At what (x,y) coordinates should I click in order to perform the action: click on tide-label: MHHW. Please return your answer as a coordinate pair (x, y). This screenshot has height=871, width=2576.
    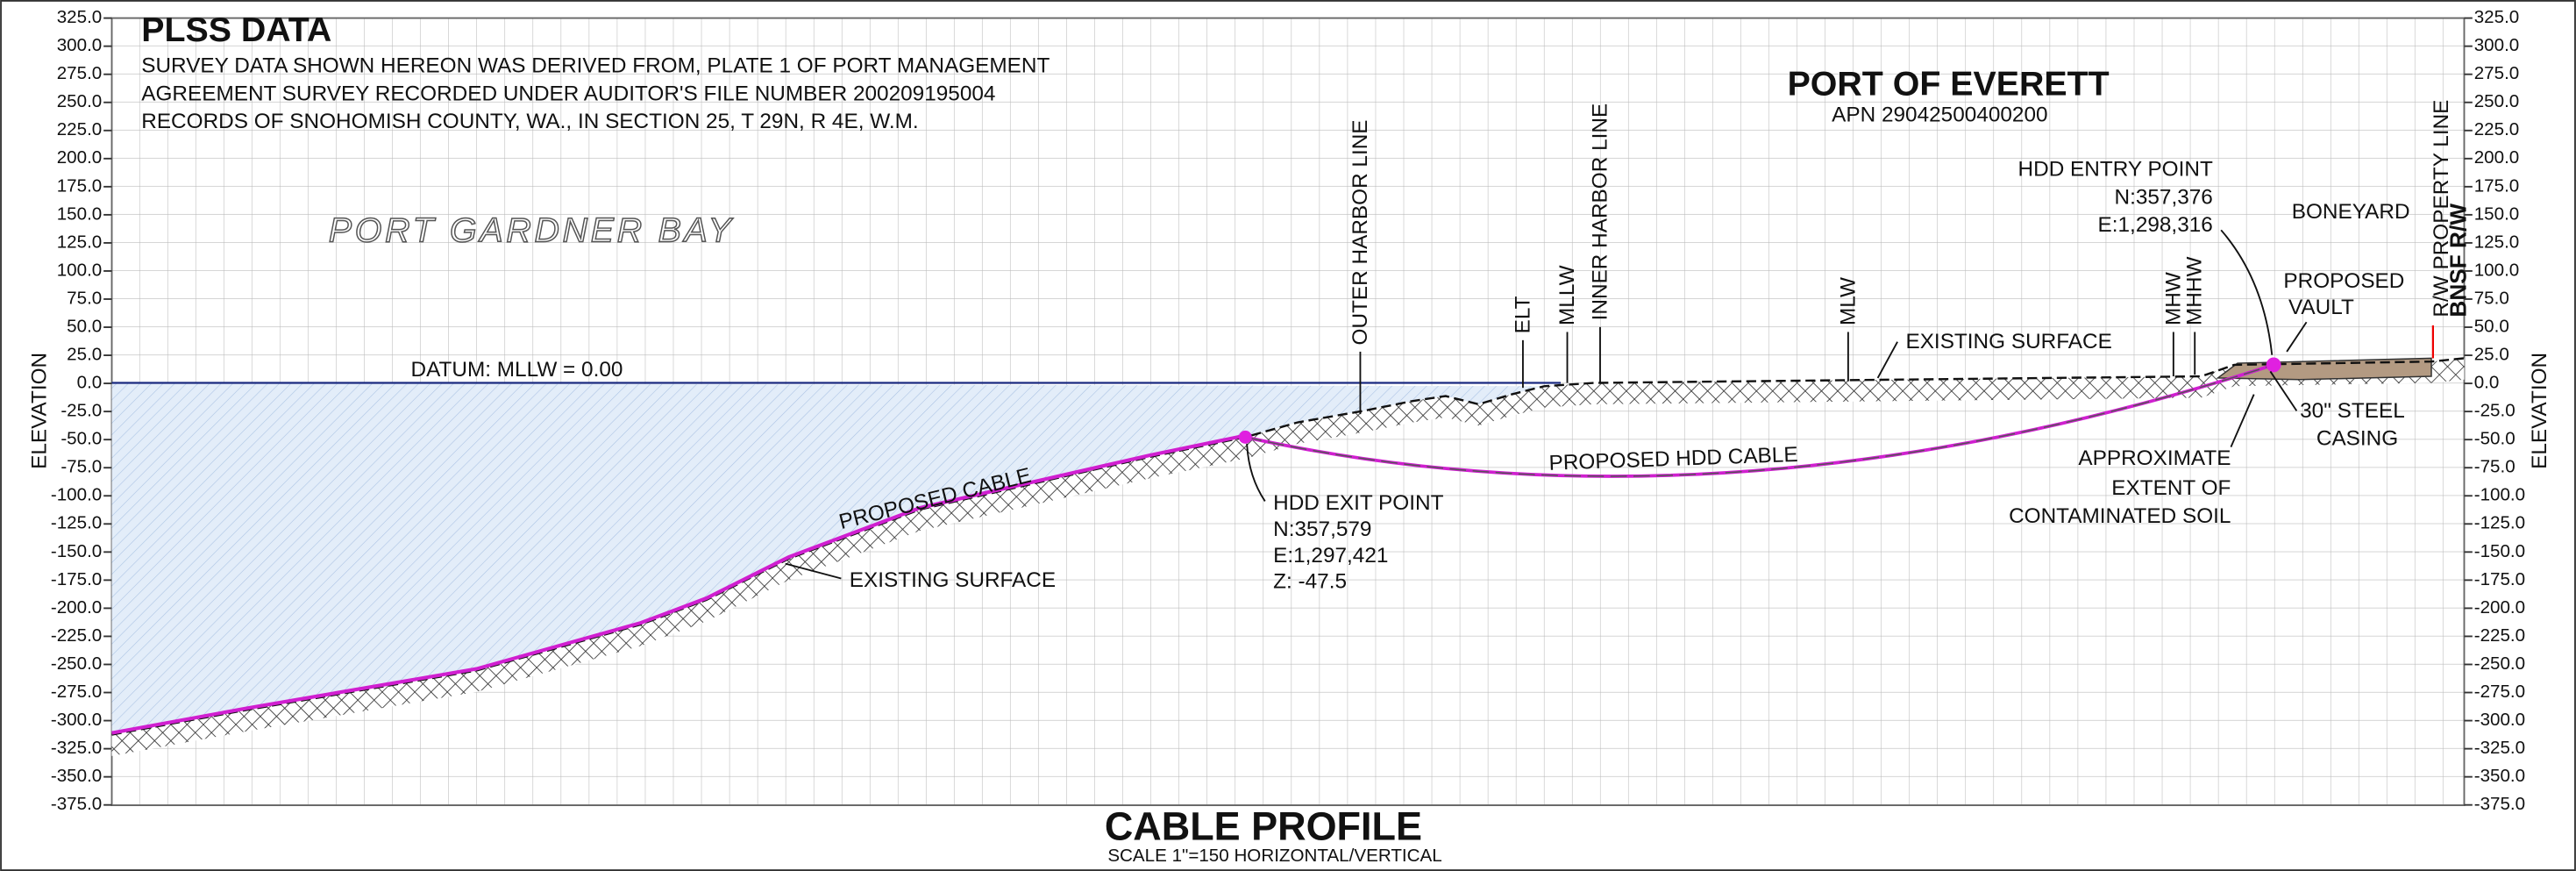
    Looking at the image, I should click on (2195, 291).